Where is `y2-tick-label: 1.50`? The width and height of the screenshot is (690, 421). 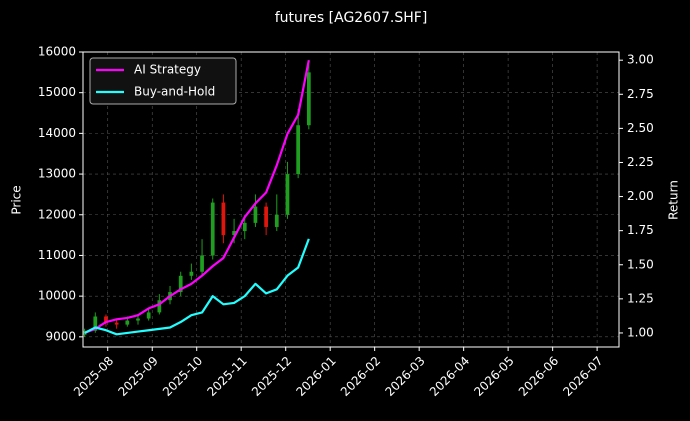
y2-tick-label: 1.50 is located at coordinates (640, 264).